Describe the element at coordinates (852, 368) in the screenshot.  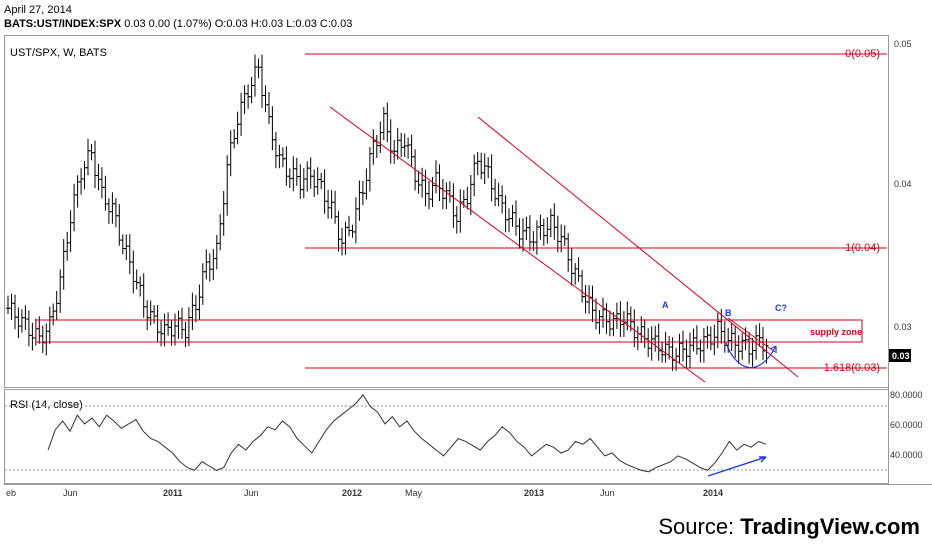
I see `fib-label-1618: 1.618(0.03)` at that location.